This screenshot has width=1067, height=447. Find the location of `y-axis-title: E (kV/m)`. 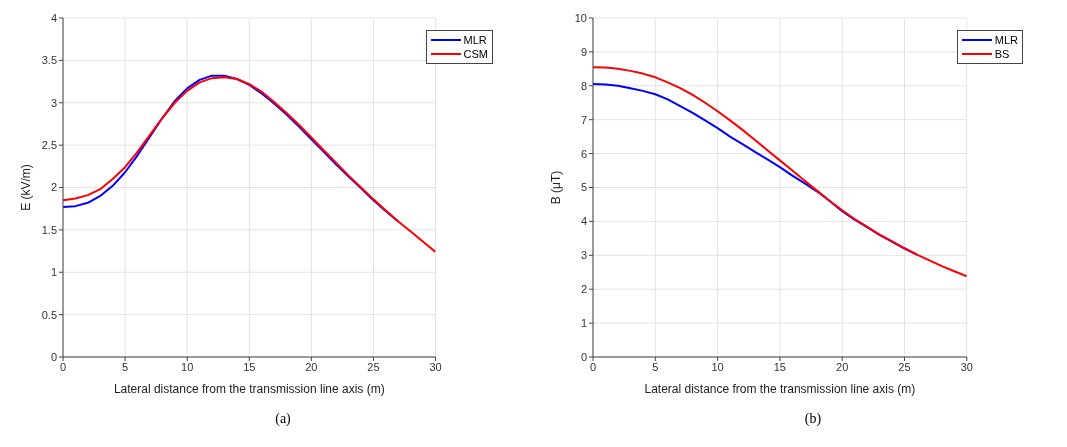

y-axis-title: E (kV/m) is located at coordinates (26, 187).